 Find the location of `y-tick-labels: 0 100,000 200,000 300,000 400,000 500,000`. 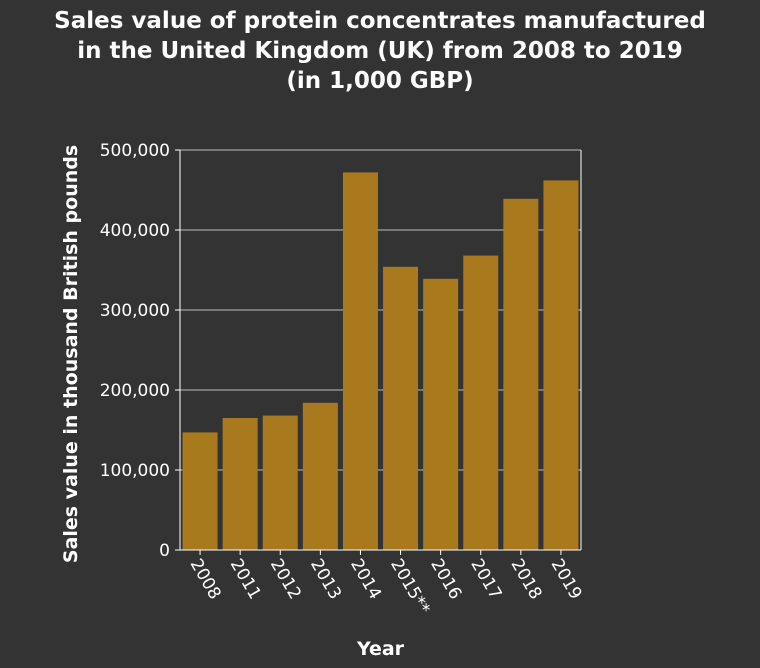

y-tick-labels: 0 100,000 200,000 300,000 400,000 500,000 is located at coordinates (140, 351).